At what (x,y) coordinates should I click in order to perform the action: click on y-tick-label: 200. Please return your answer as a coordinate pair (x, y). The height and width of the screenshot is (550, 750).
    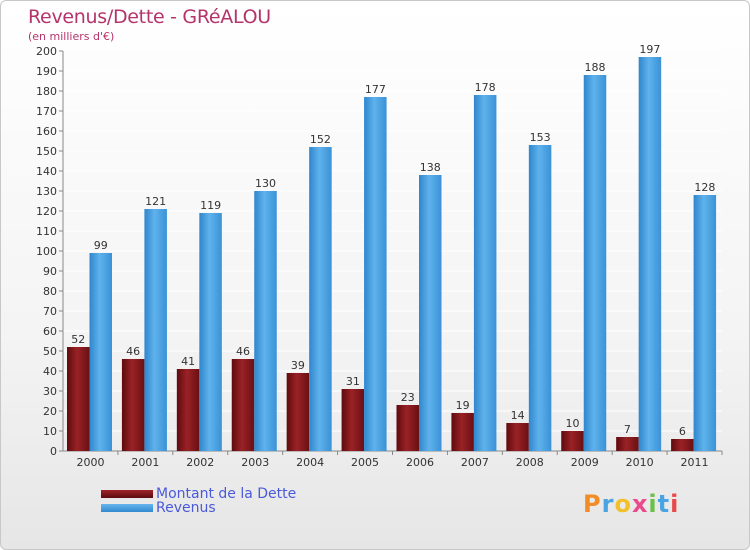
    Looking at the image, I should click on (46, 51).